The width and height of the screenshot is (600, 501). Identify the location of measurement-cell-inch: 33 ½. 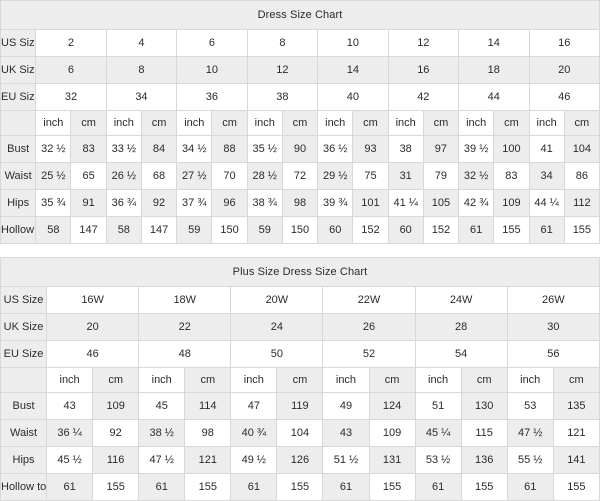
(123, 149).